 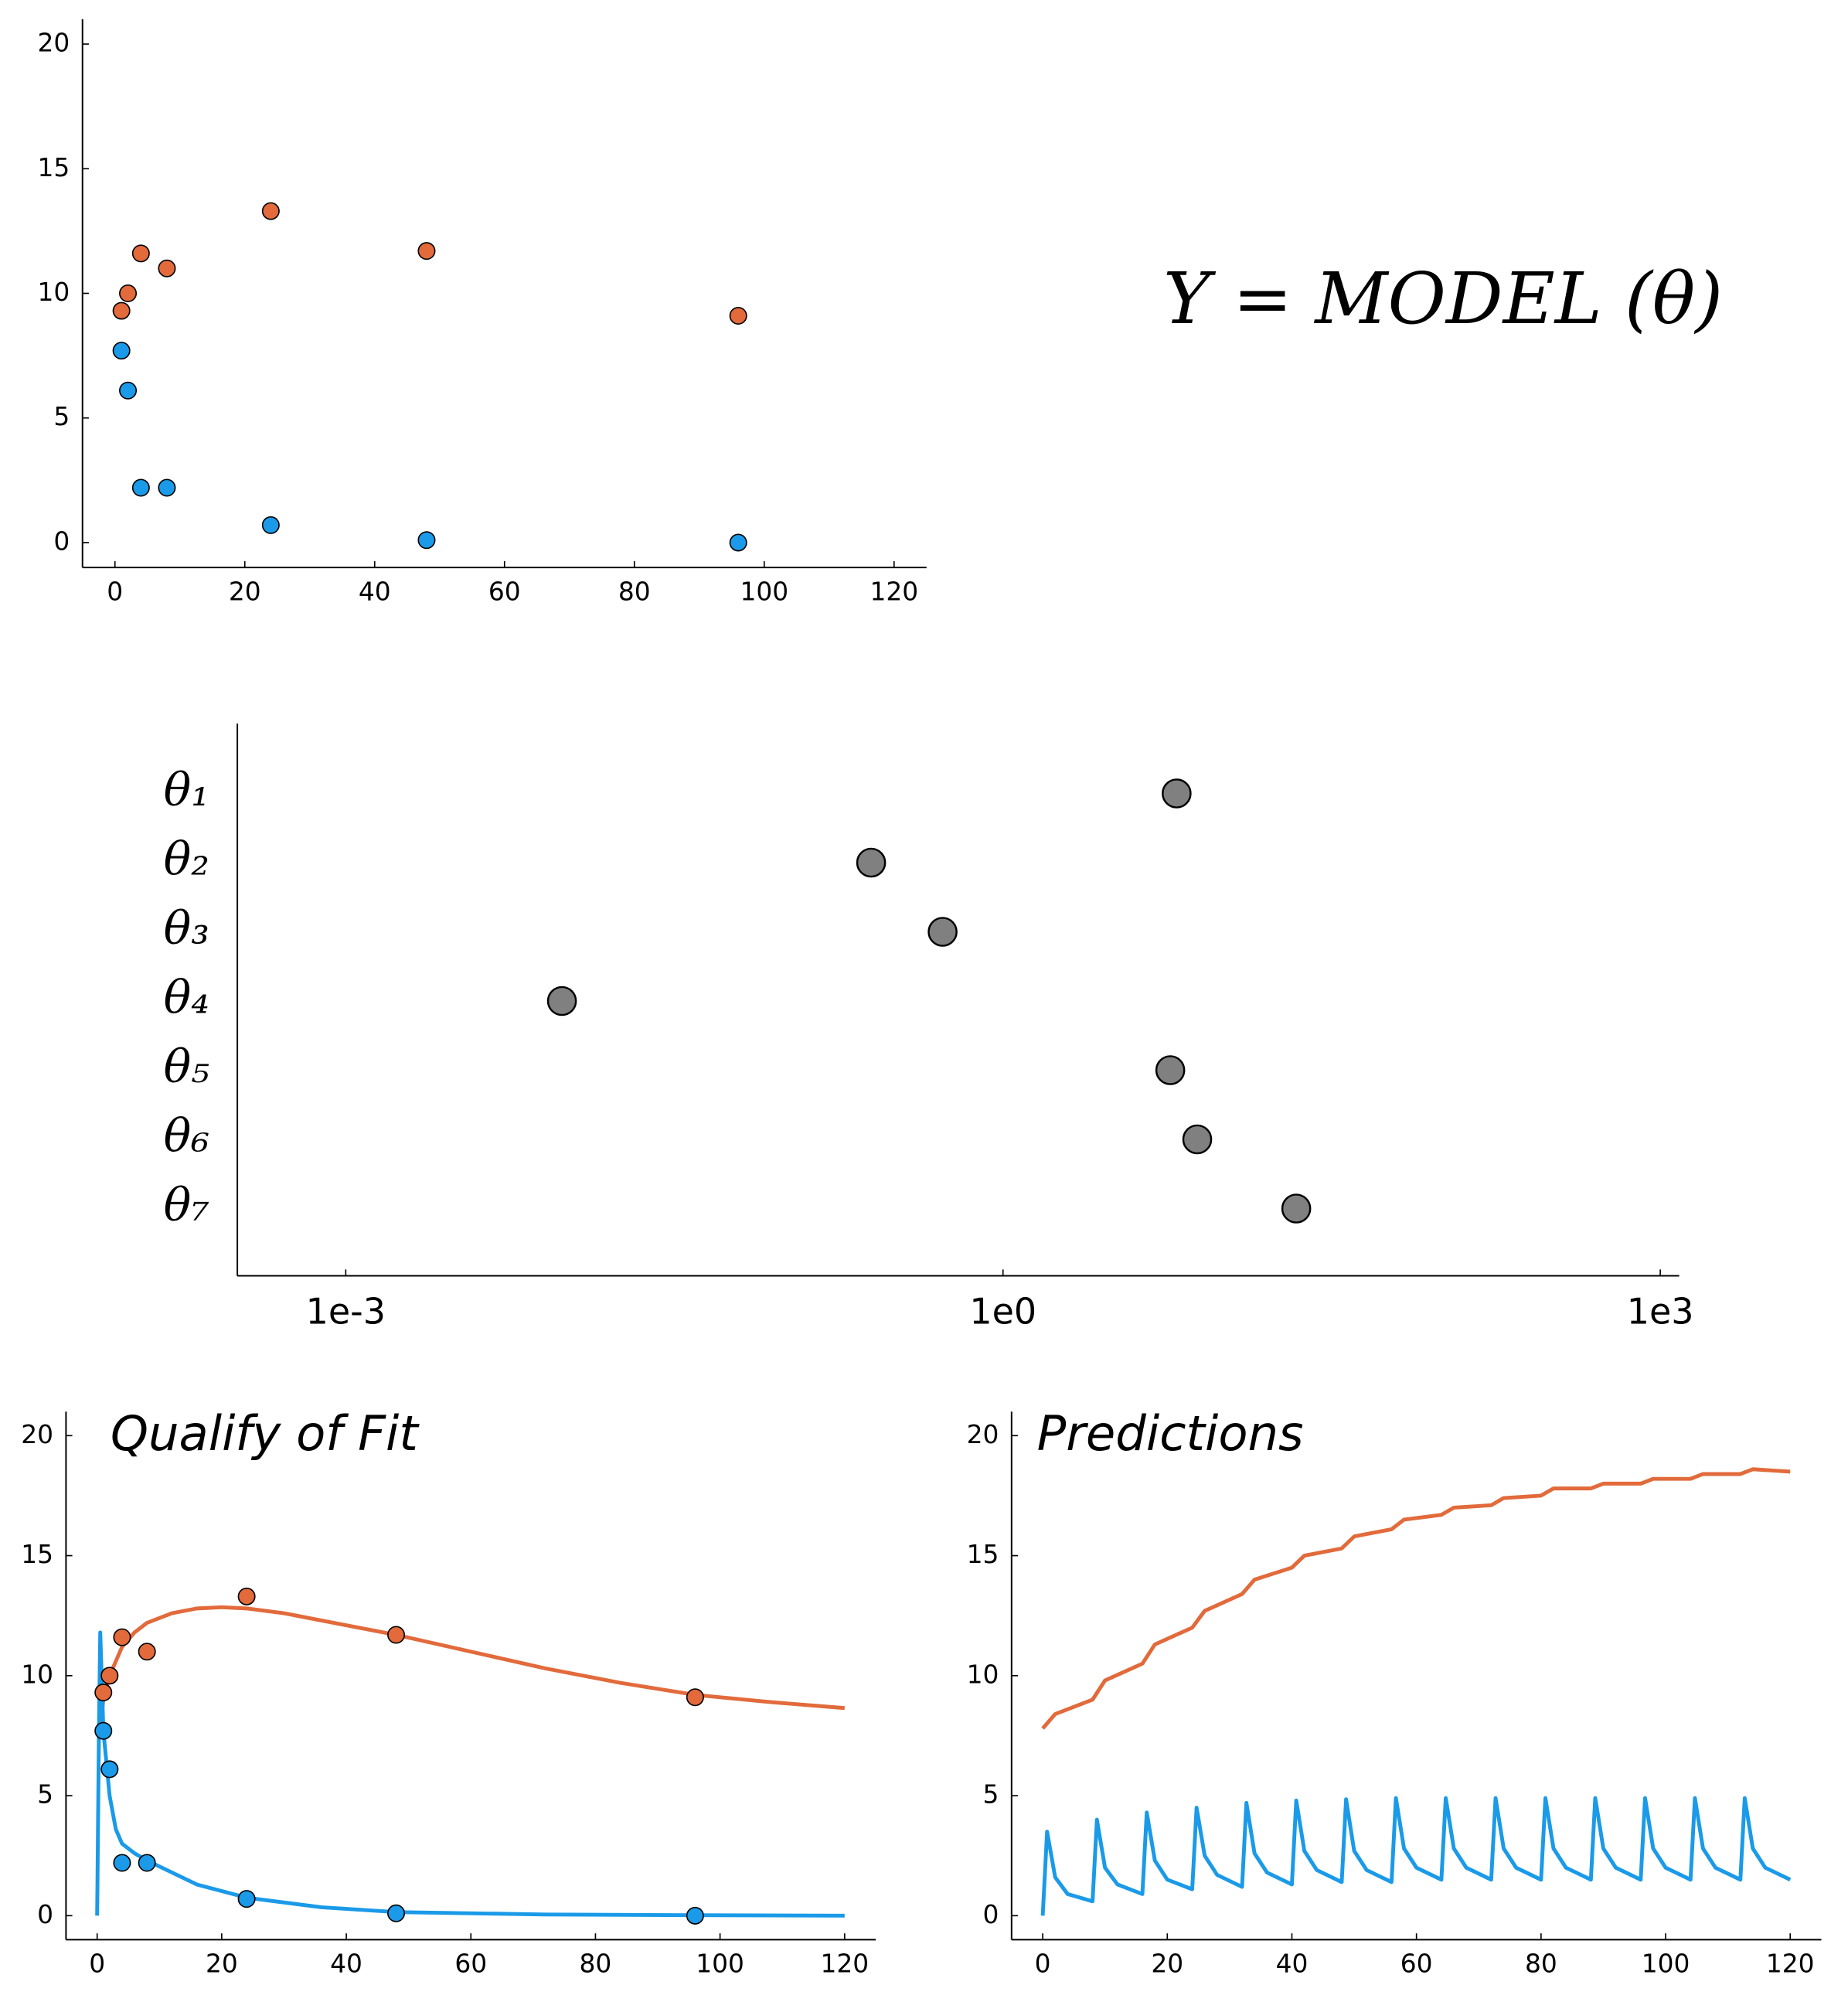 What do you see at coordinates (186, 859) in the screenshot?
I see `category-label: θ₂` at bounding box center [186, 859].